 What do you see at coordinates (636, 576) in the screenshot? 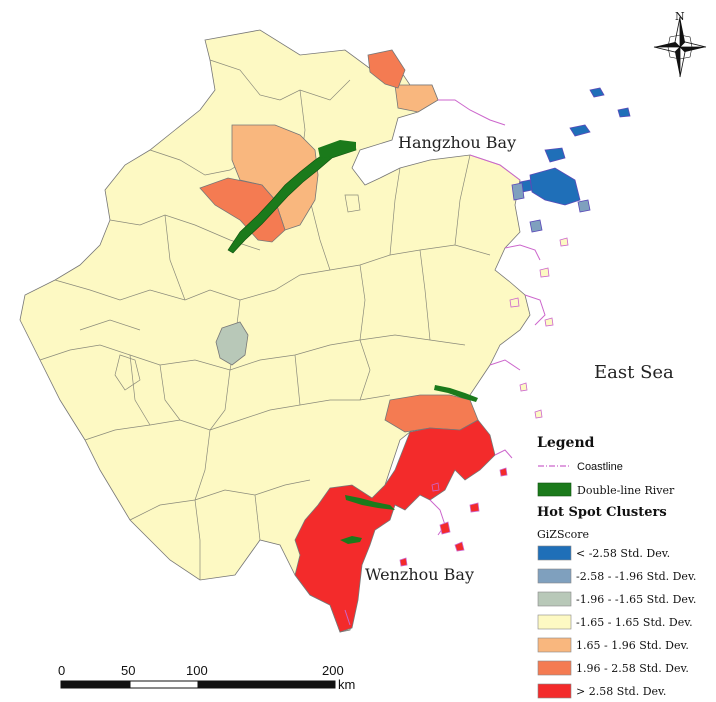
I see `legend-class-label-1: -2.58 - -1.96 Std. Dev.` at bounding box center [636, 576].